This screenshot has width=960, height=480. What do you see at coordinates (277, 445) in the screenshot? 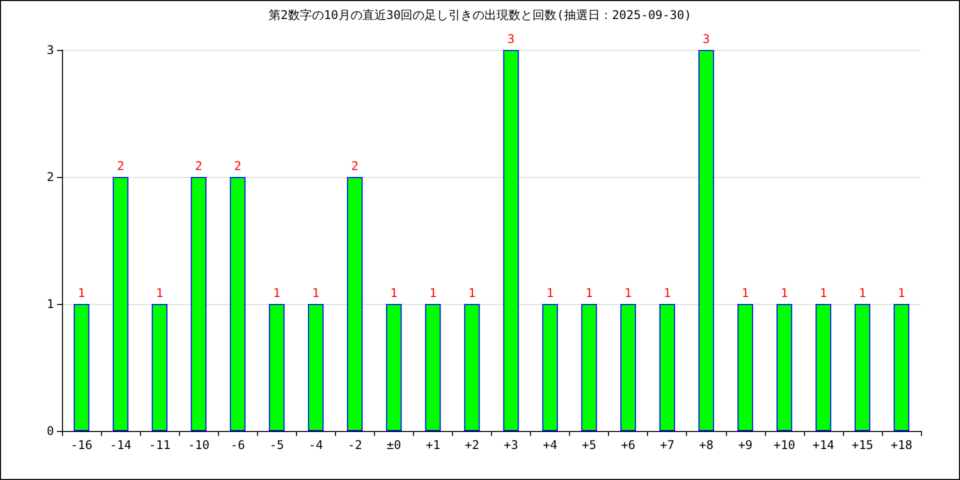
I see `x-tick-label: -5` at bounding box center [277, 445].